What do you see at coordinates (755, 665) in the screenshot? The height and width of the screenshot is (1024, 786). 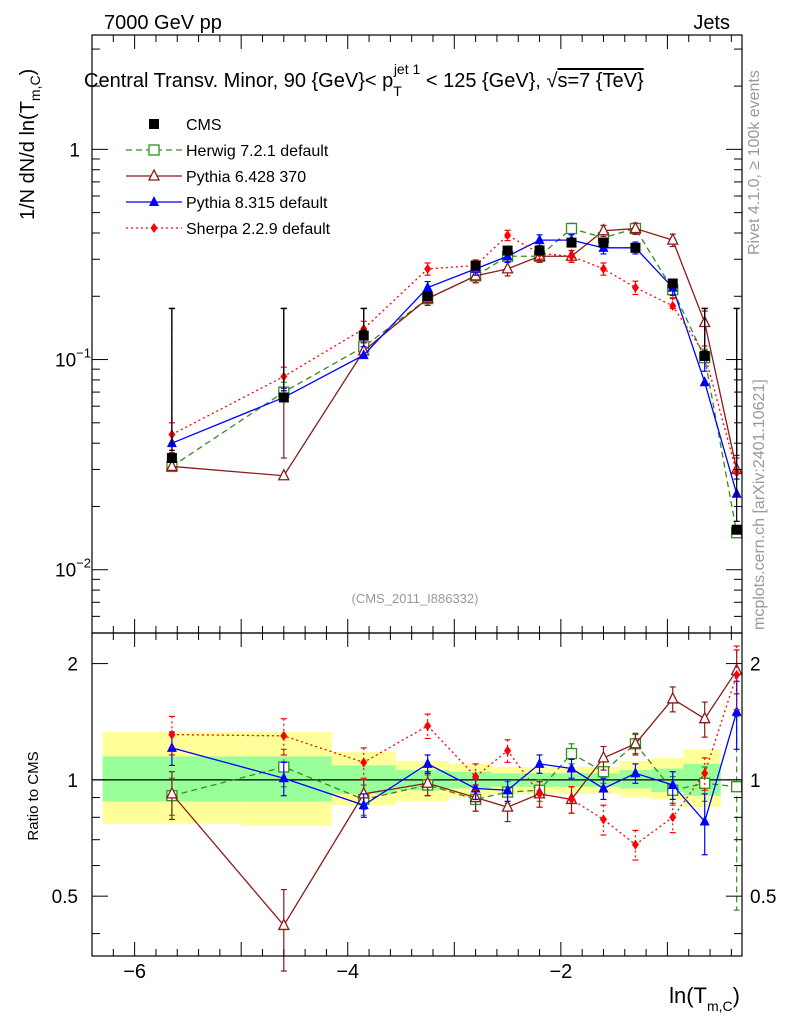 I see `ratio-tick-label-right: 2` at bounding box center [755, 665].